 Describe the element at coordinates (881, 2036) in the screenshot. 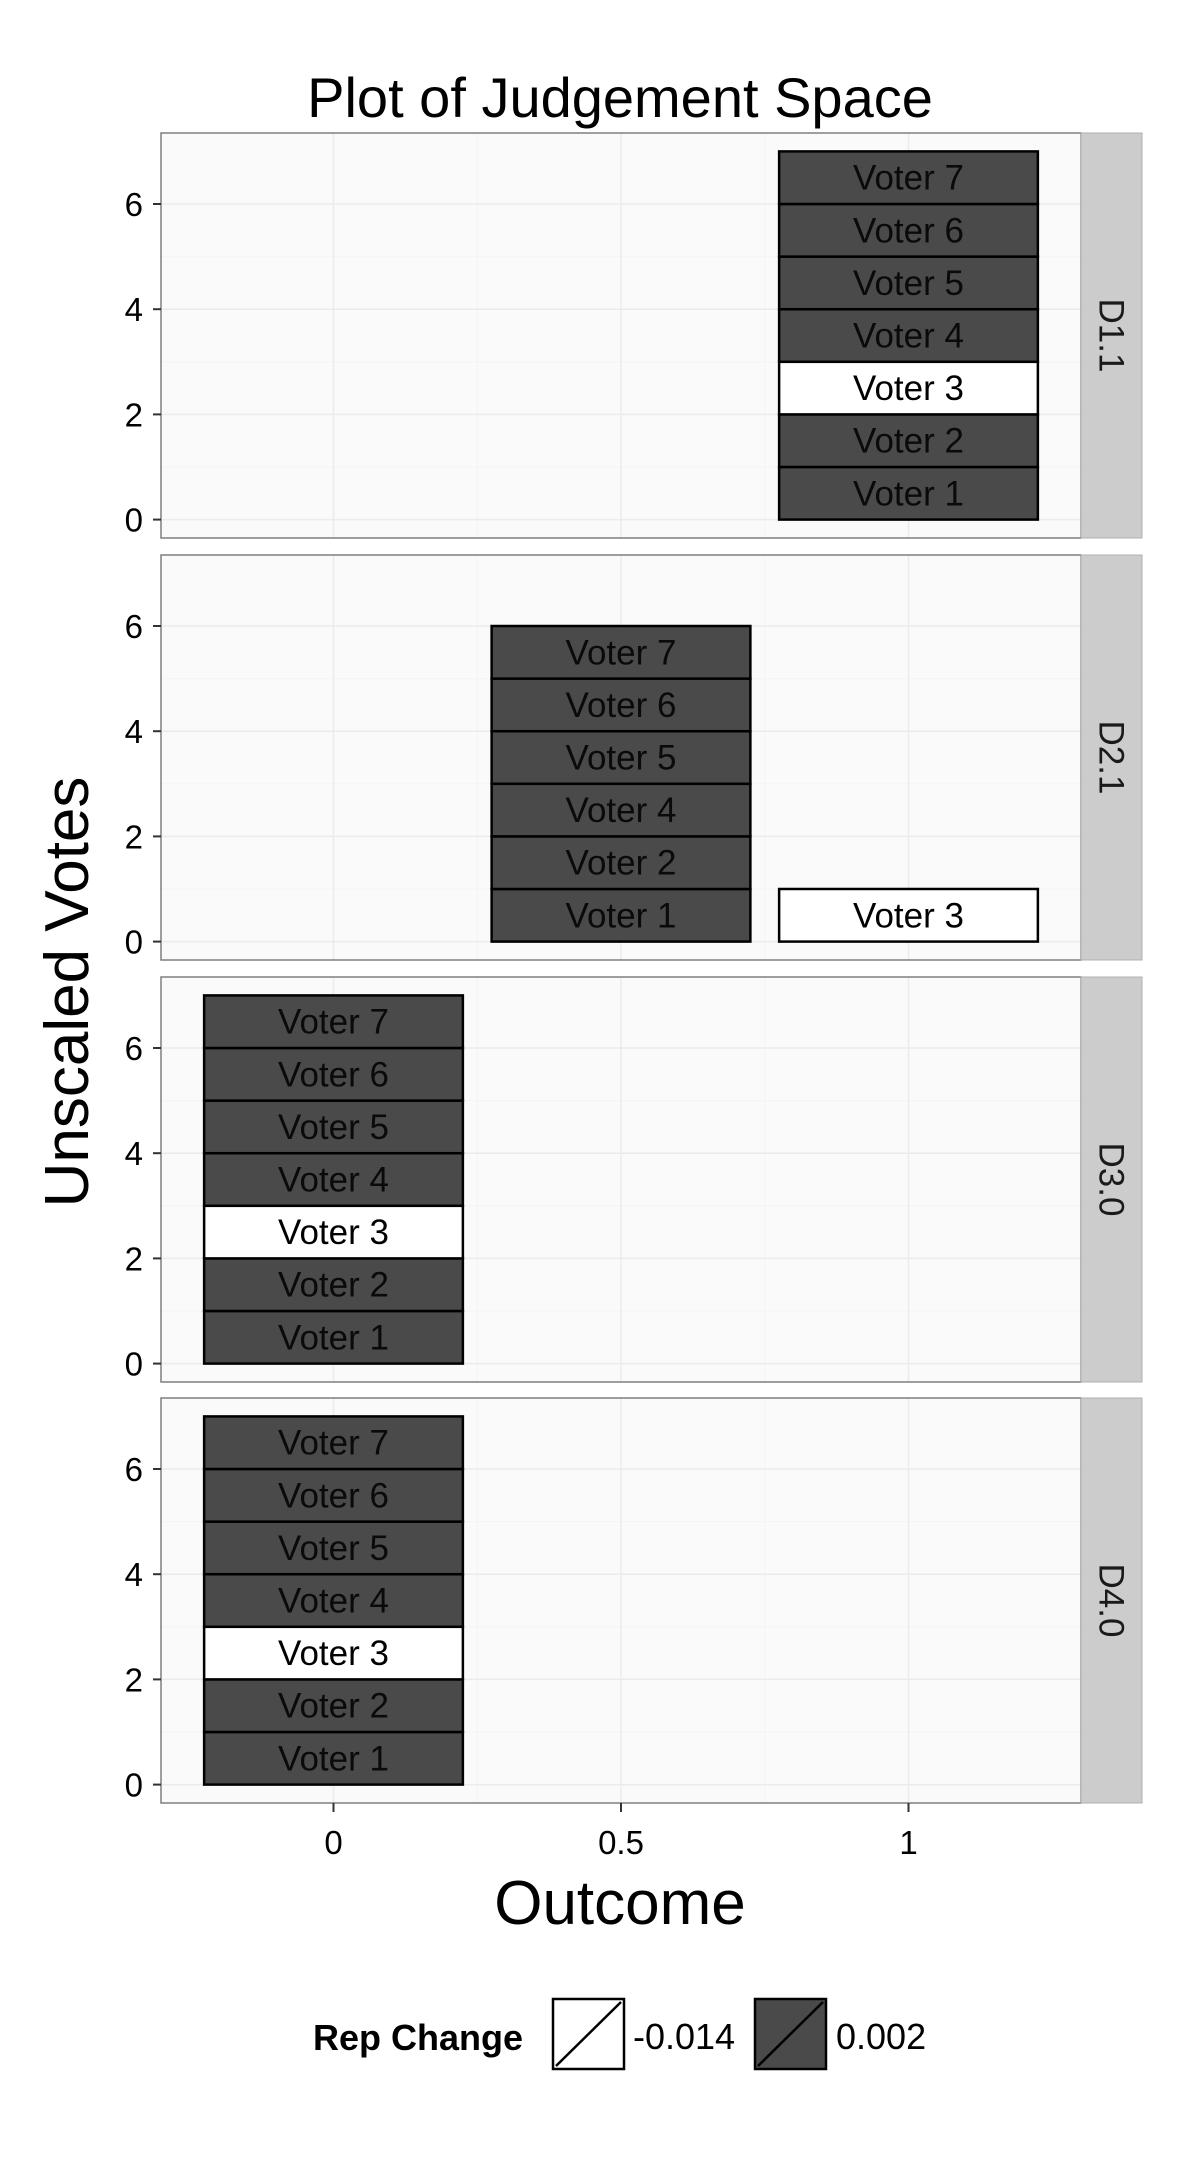

I see `legend-label-dark: 0.002` at that location.